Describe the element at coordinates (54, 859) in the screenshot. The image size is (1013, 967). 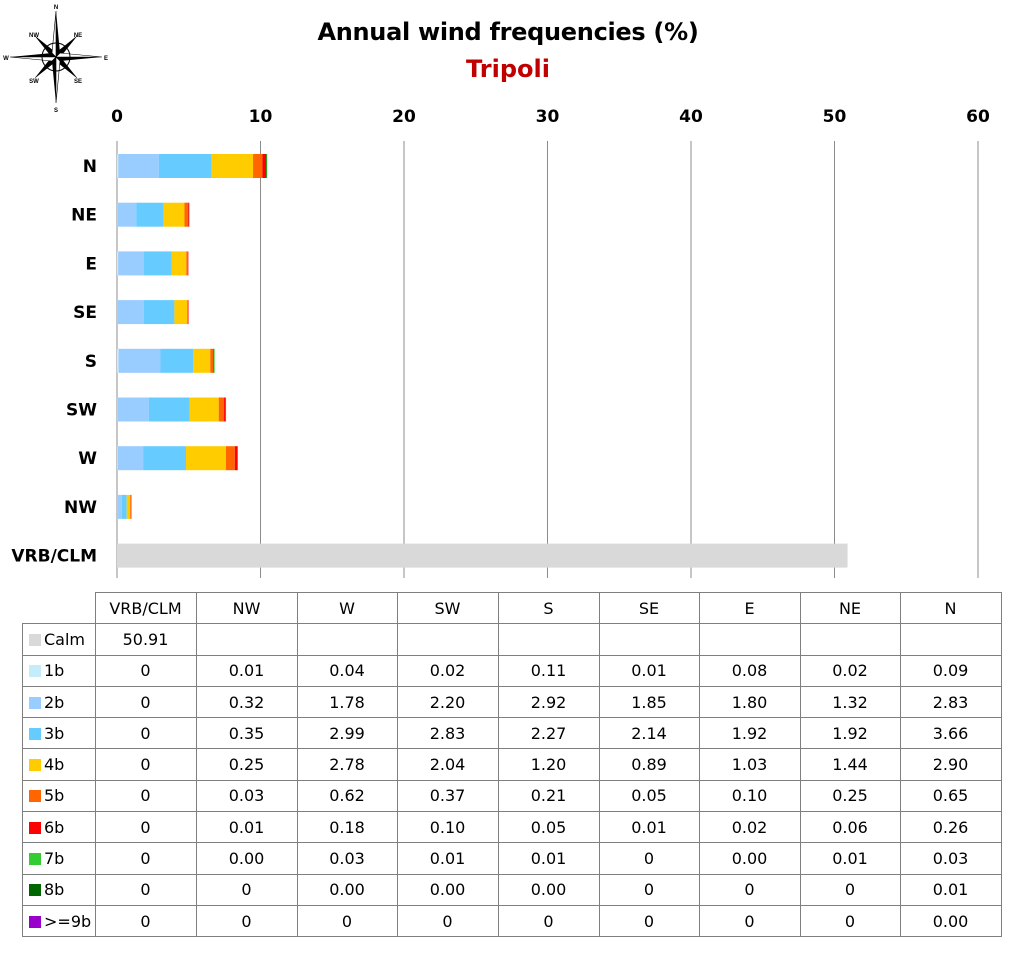
I see `legend-label: 7b` at that location.